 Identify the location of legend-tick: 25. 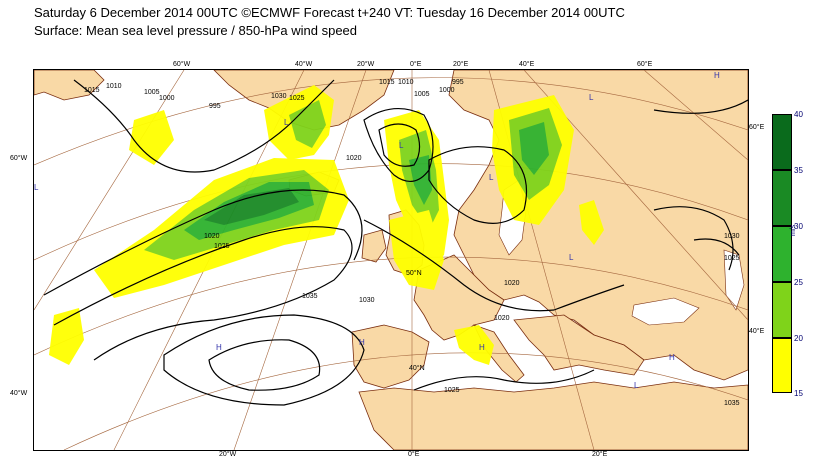
(798, 282).